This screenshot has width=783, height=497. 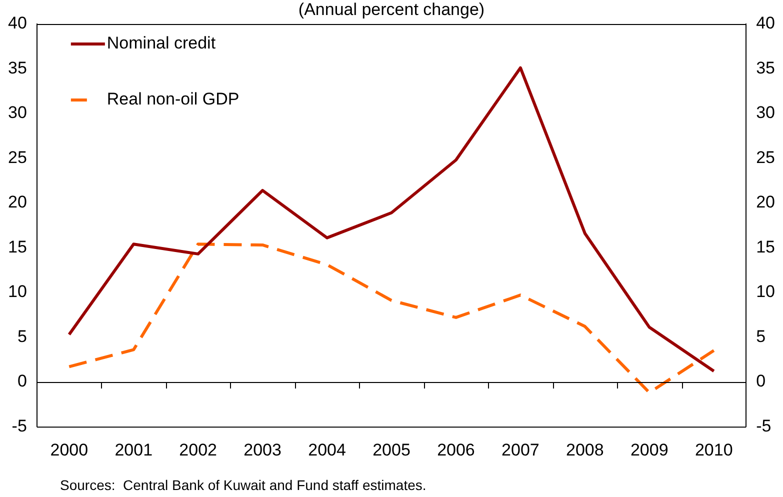 What do you see at coordinates (17, 157) in the screenshot?
I see `y-tick-label: 25` at bounding box center [17, 157].